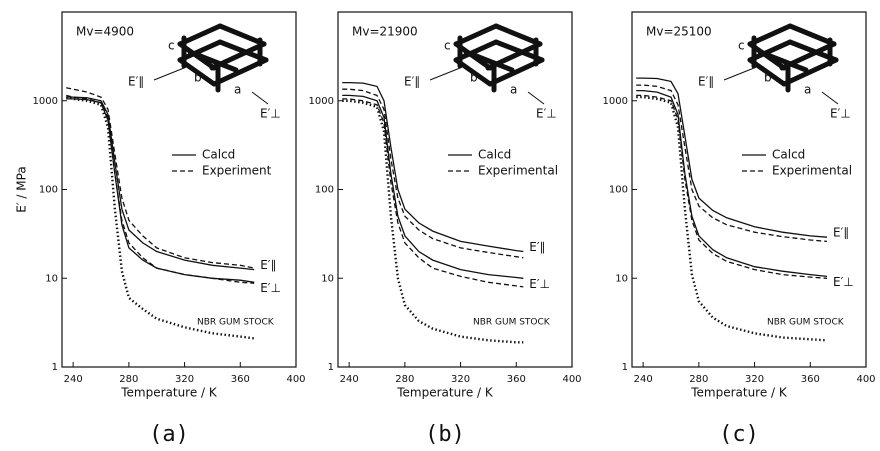  What do you see at coordinates (237, 171) in the screenshot?
I see `legend-label: Experiment` at bounding box center [237, 171].